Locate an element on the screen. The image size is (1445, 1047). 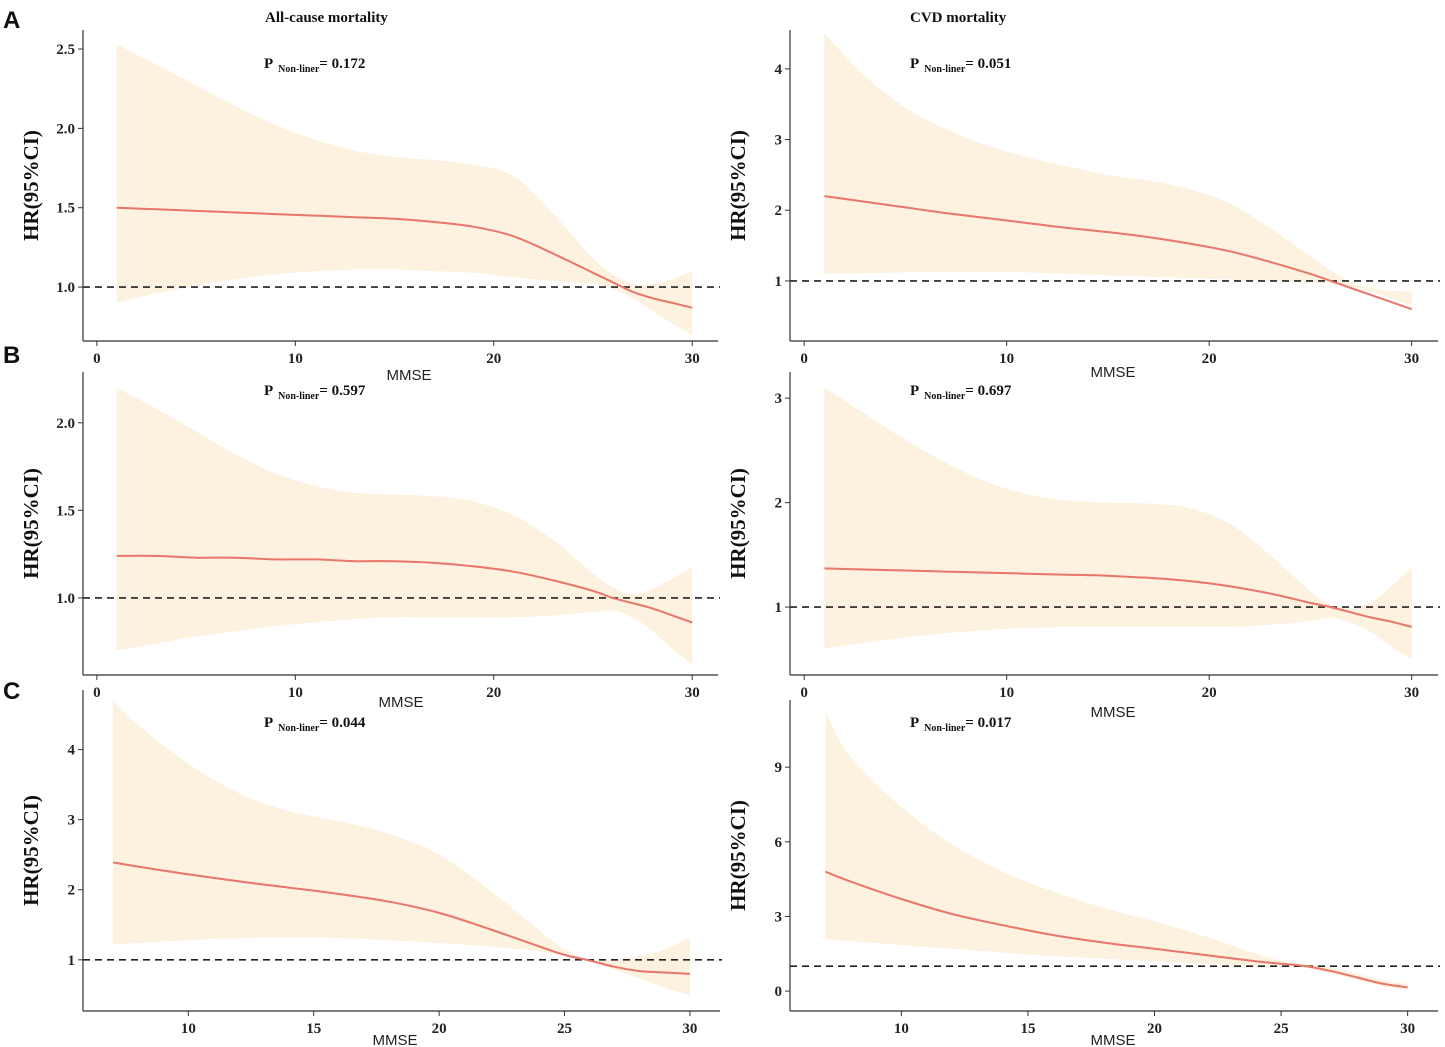
p-nonlinear-annotation: P Non-liner= 0.172 is located at coordinates (314, 65).